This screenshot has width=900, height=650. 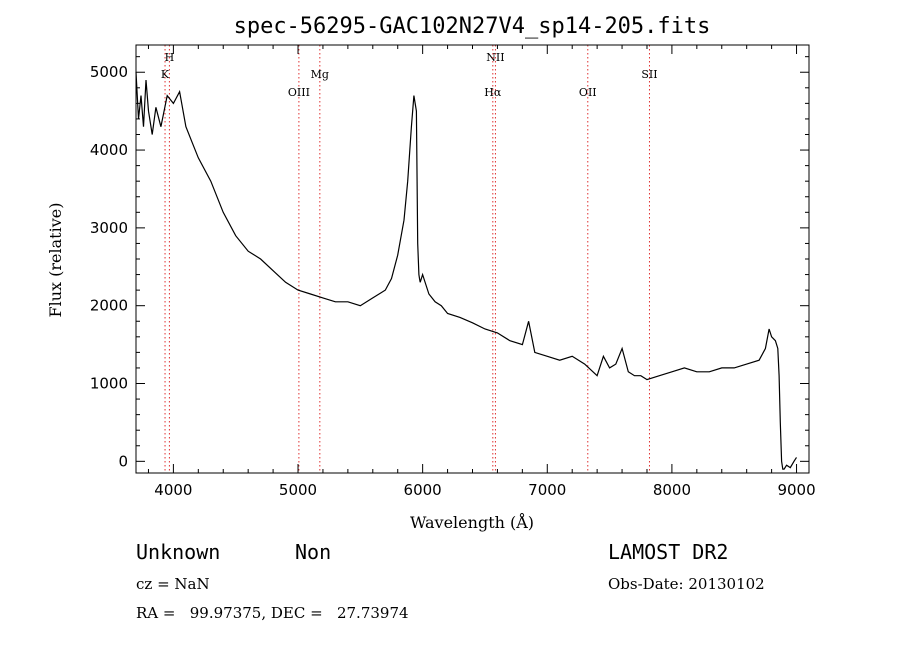 I want to click on y-tick-label: 2000, so click(x=109, y=306).